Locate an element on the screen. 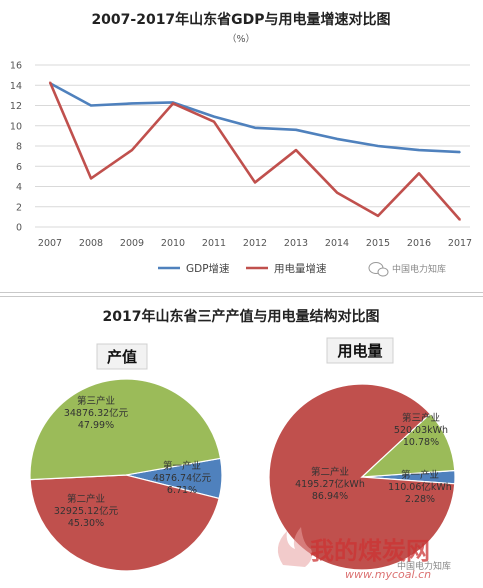 The height and width of the screenshot is (588, 483). power-label-box is located at coordinates (360, 350).